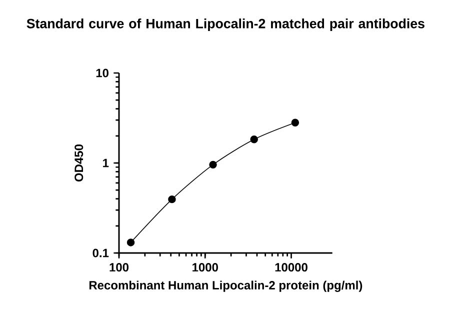 The width and height of the screenshot is (450, 315). Describe the element at coordinates (106, 163) in the screenshot. I see `y-tick-label: 1` at that location.